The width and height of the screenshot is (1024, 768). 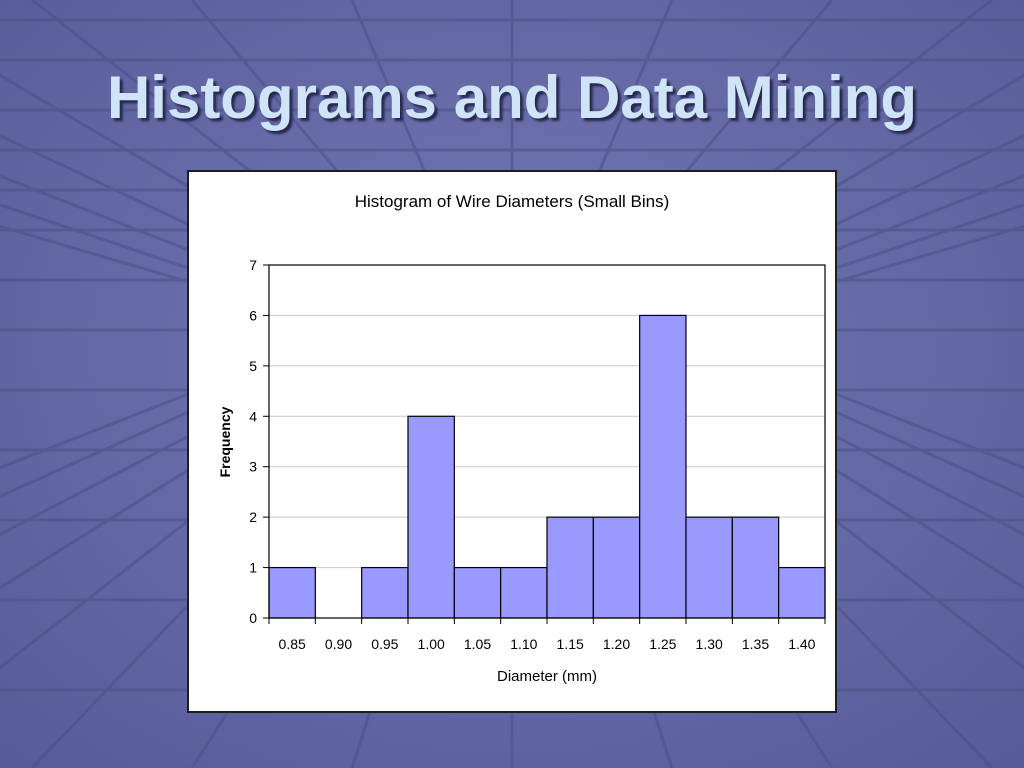 I want to click on y-tick-label: 6, so click(x=253, y=315).